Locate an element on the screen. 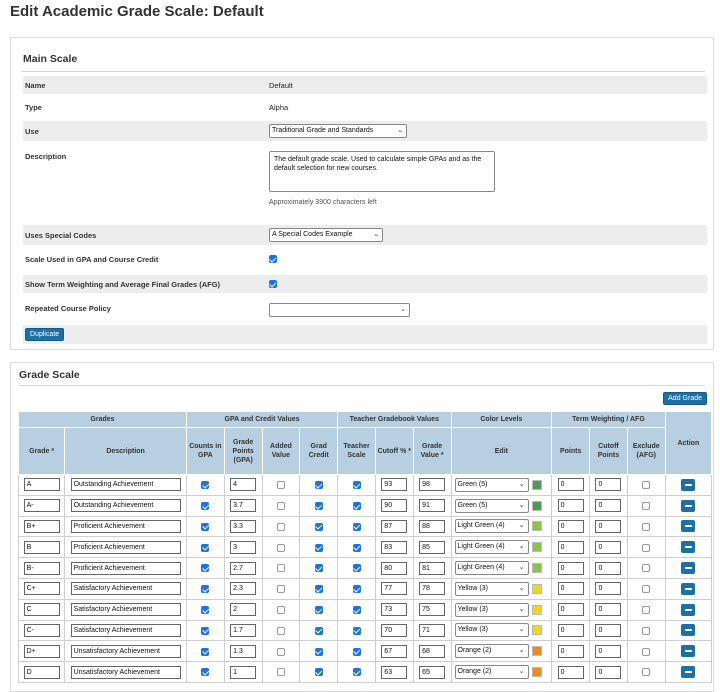  grade-input: A is located at coordinates (41, 485).